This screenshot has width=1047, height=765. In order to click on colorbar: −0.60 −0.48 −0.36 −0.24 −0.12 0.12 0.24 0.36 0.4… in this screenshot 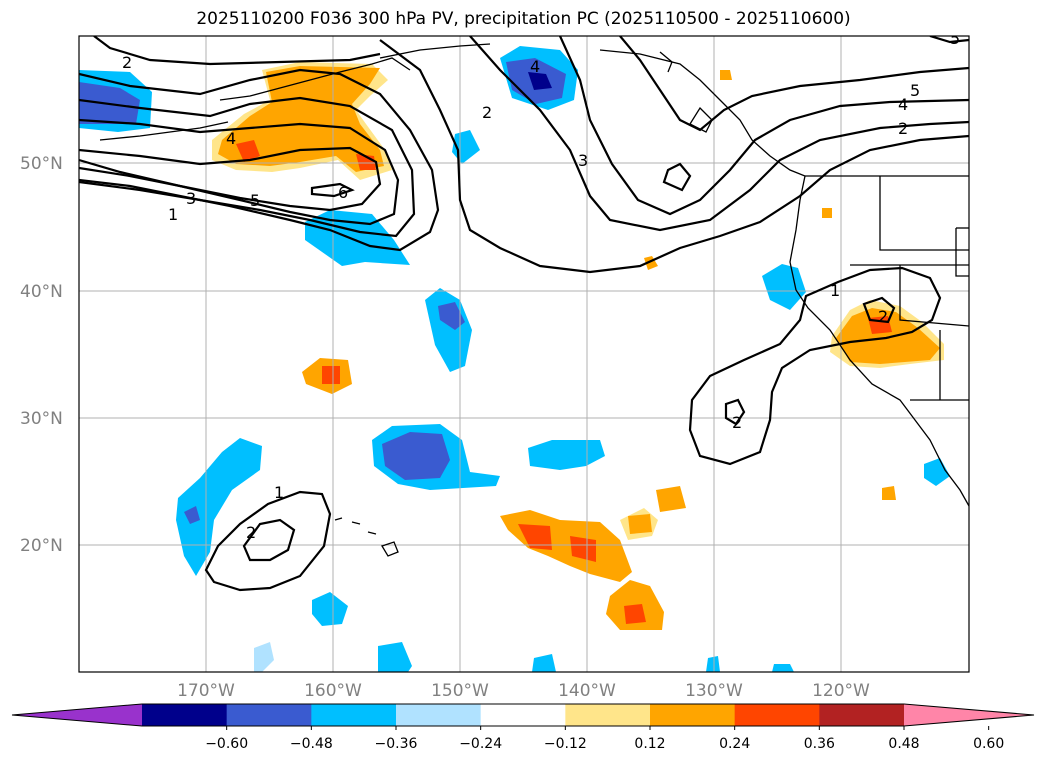, I will do `click(523, 727)`.